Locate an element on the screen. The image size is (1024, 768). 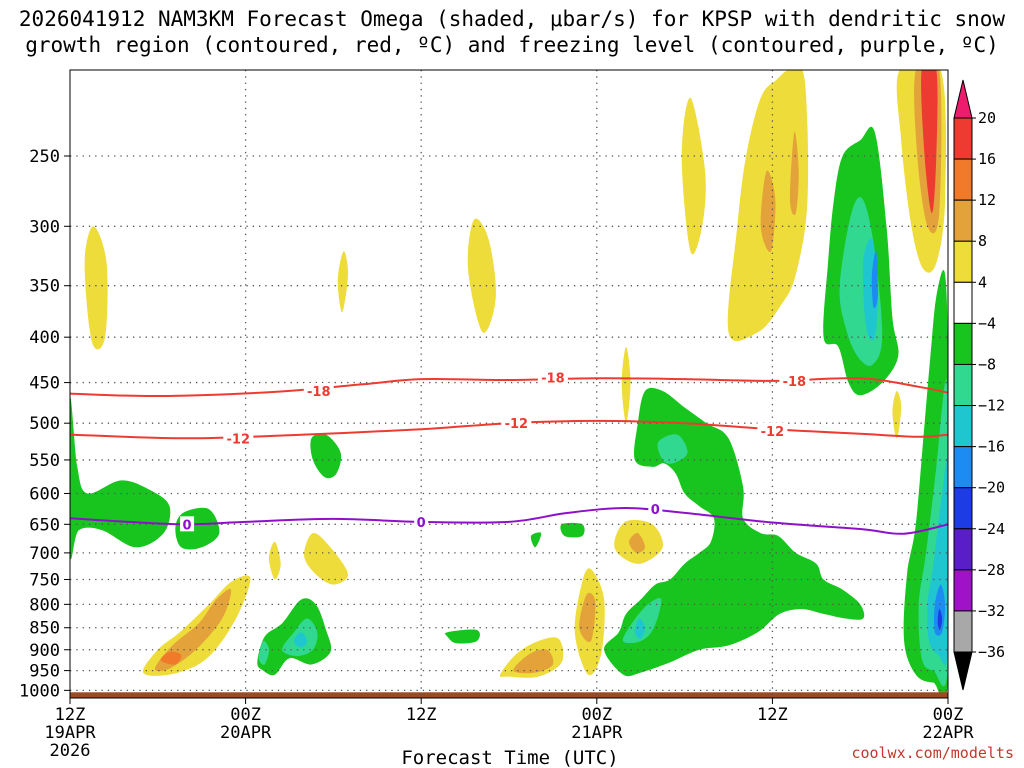
contour-labels: -18 -18 -18 -12 -12 -12 0 0 0 is located at coordinates (495, 451).